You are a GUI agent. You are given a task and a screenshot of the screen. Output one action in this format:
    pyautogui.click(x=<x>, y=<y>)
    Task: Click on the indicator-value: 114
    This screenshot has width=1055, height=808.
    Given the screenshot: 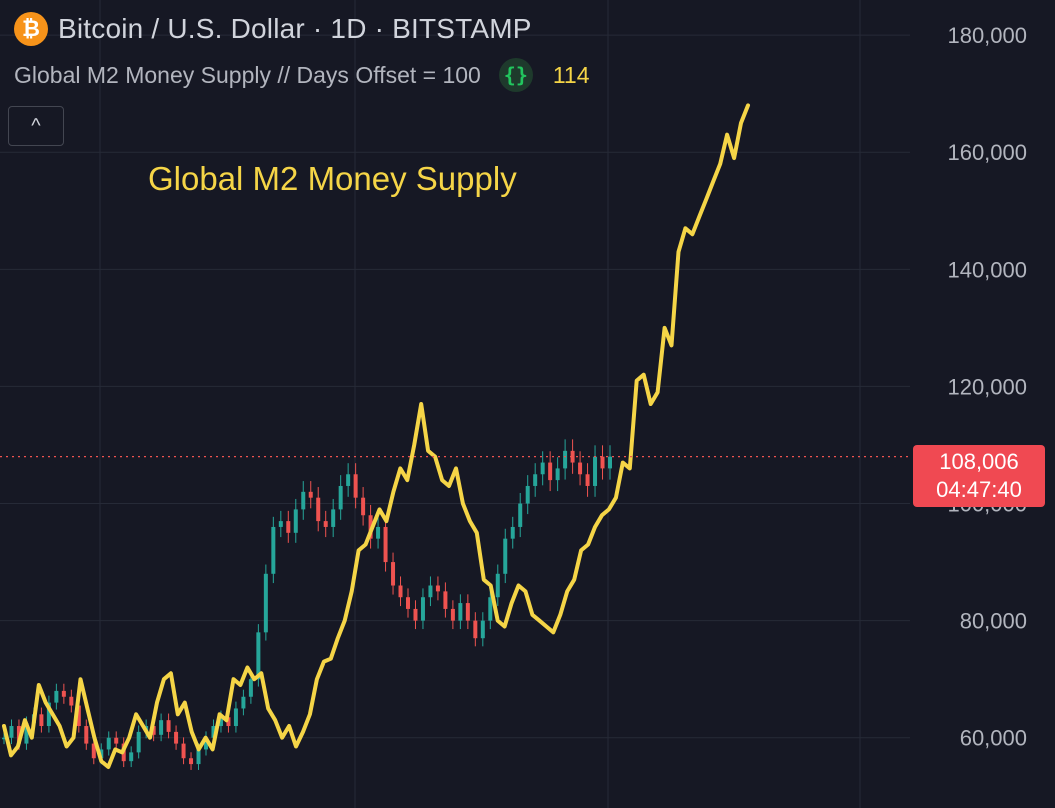 What is the action you would take?
    pyautogui.click(x=571, y=74)
    